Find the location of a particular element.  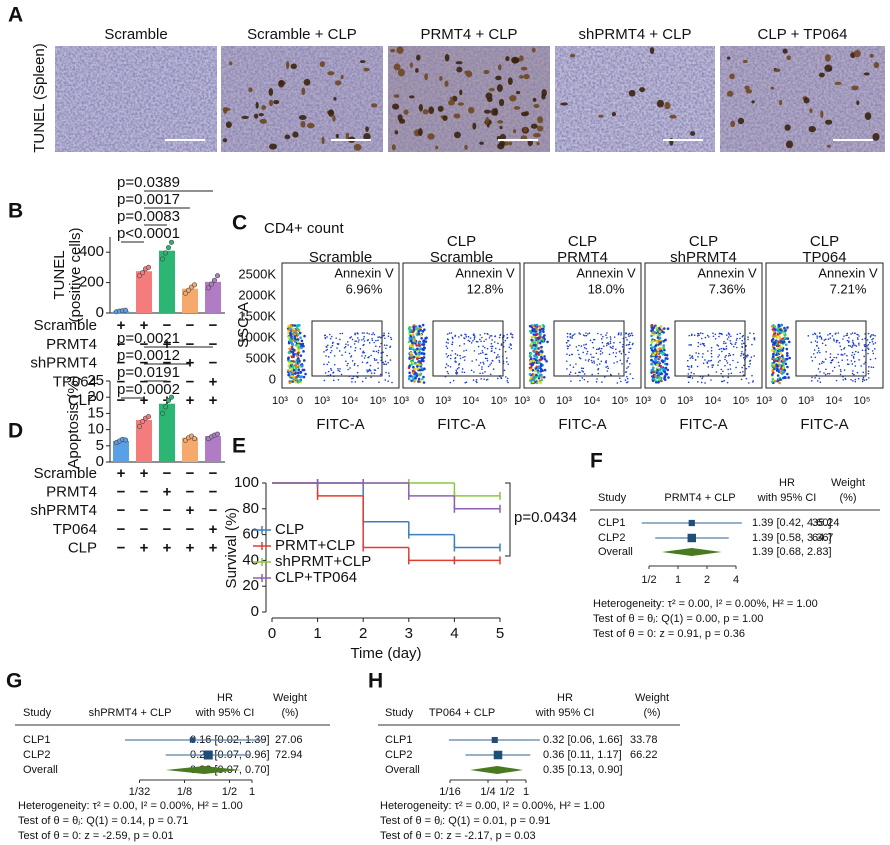

x-tick-label: 0 is located at coordinates (784, 401).